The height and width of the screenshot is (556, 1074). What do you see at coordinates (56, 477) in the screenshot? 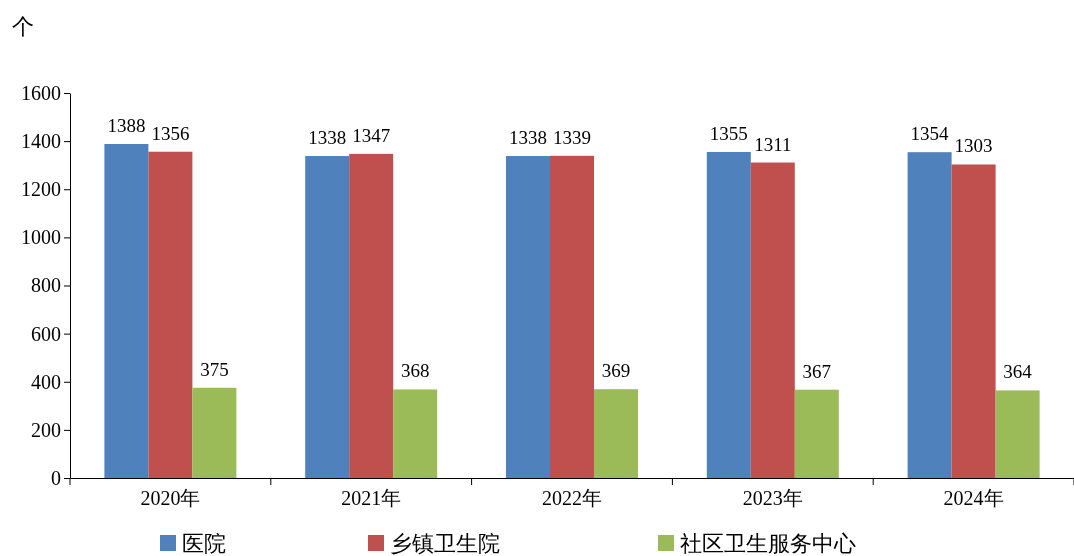
I see `y-tick-label: 0` at bounding box center [56, 477].